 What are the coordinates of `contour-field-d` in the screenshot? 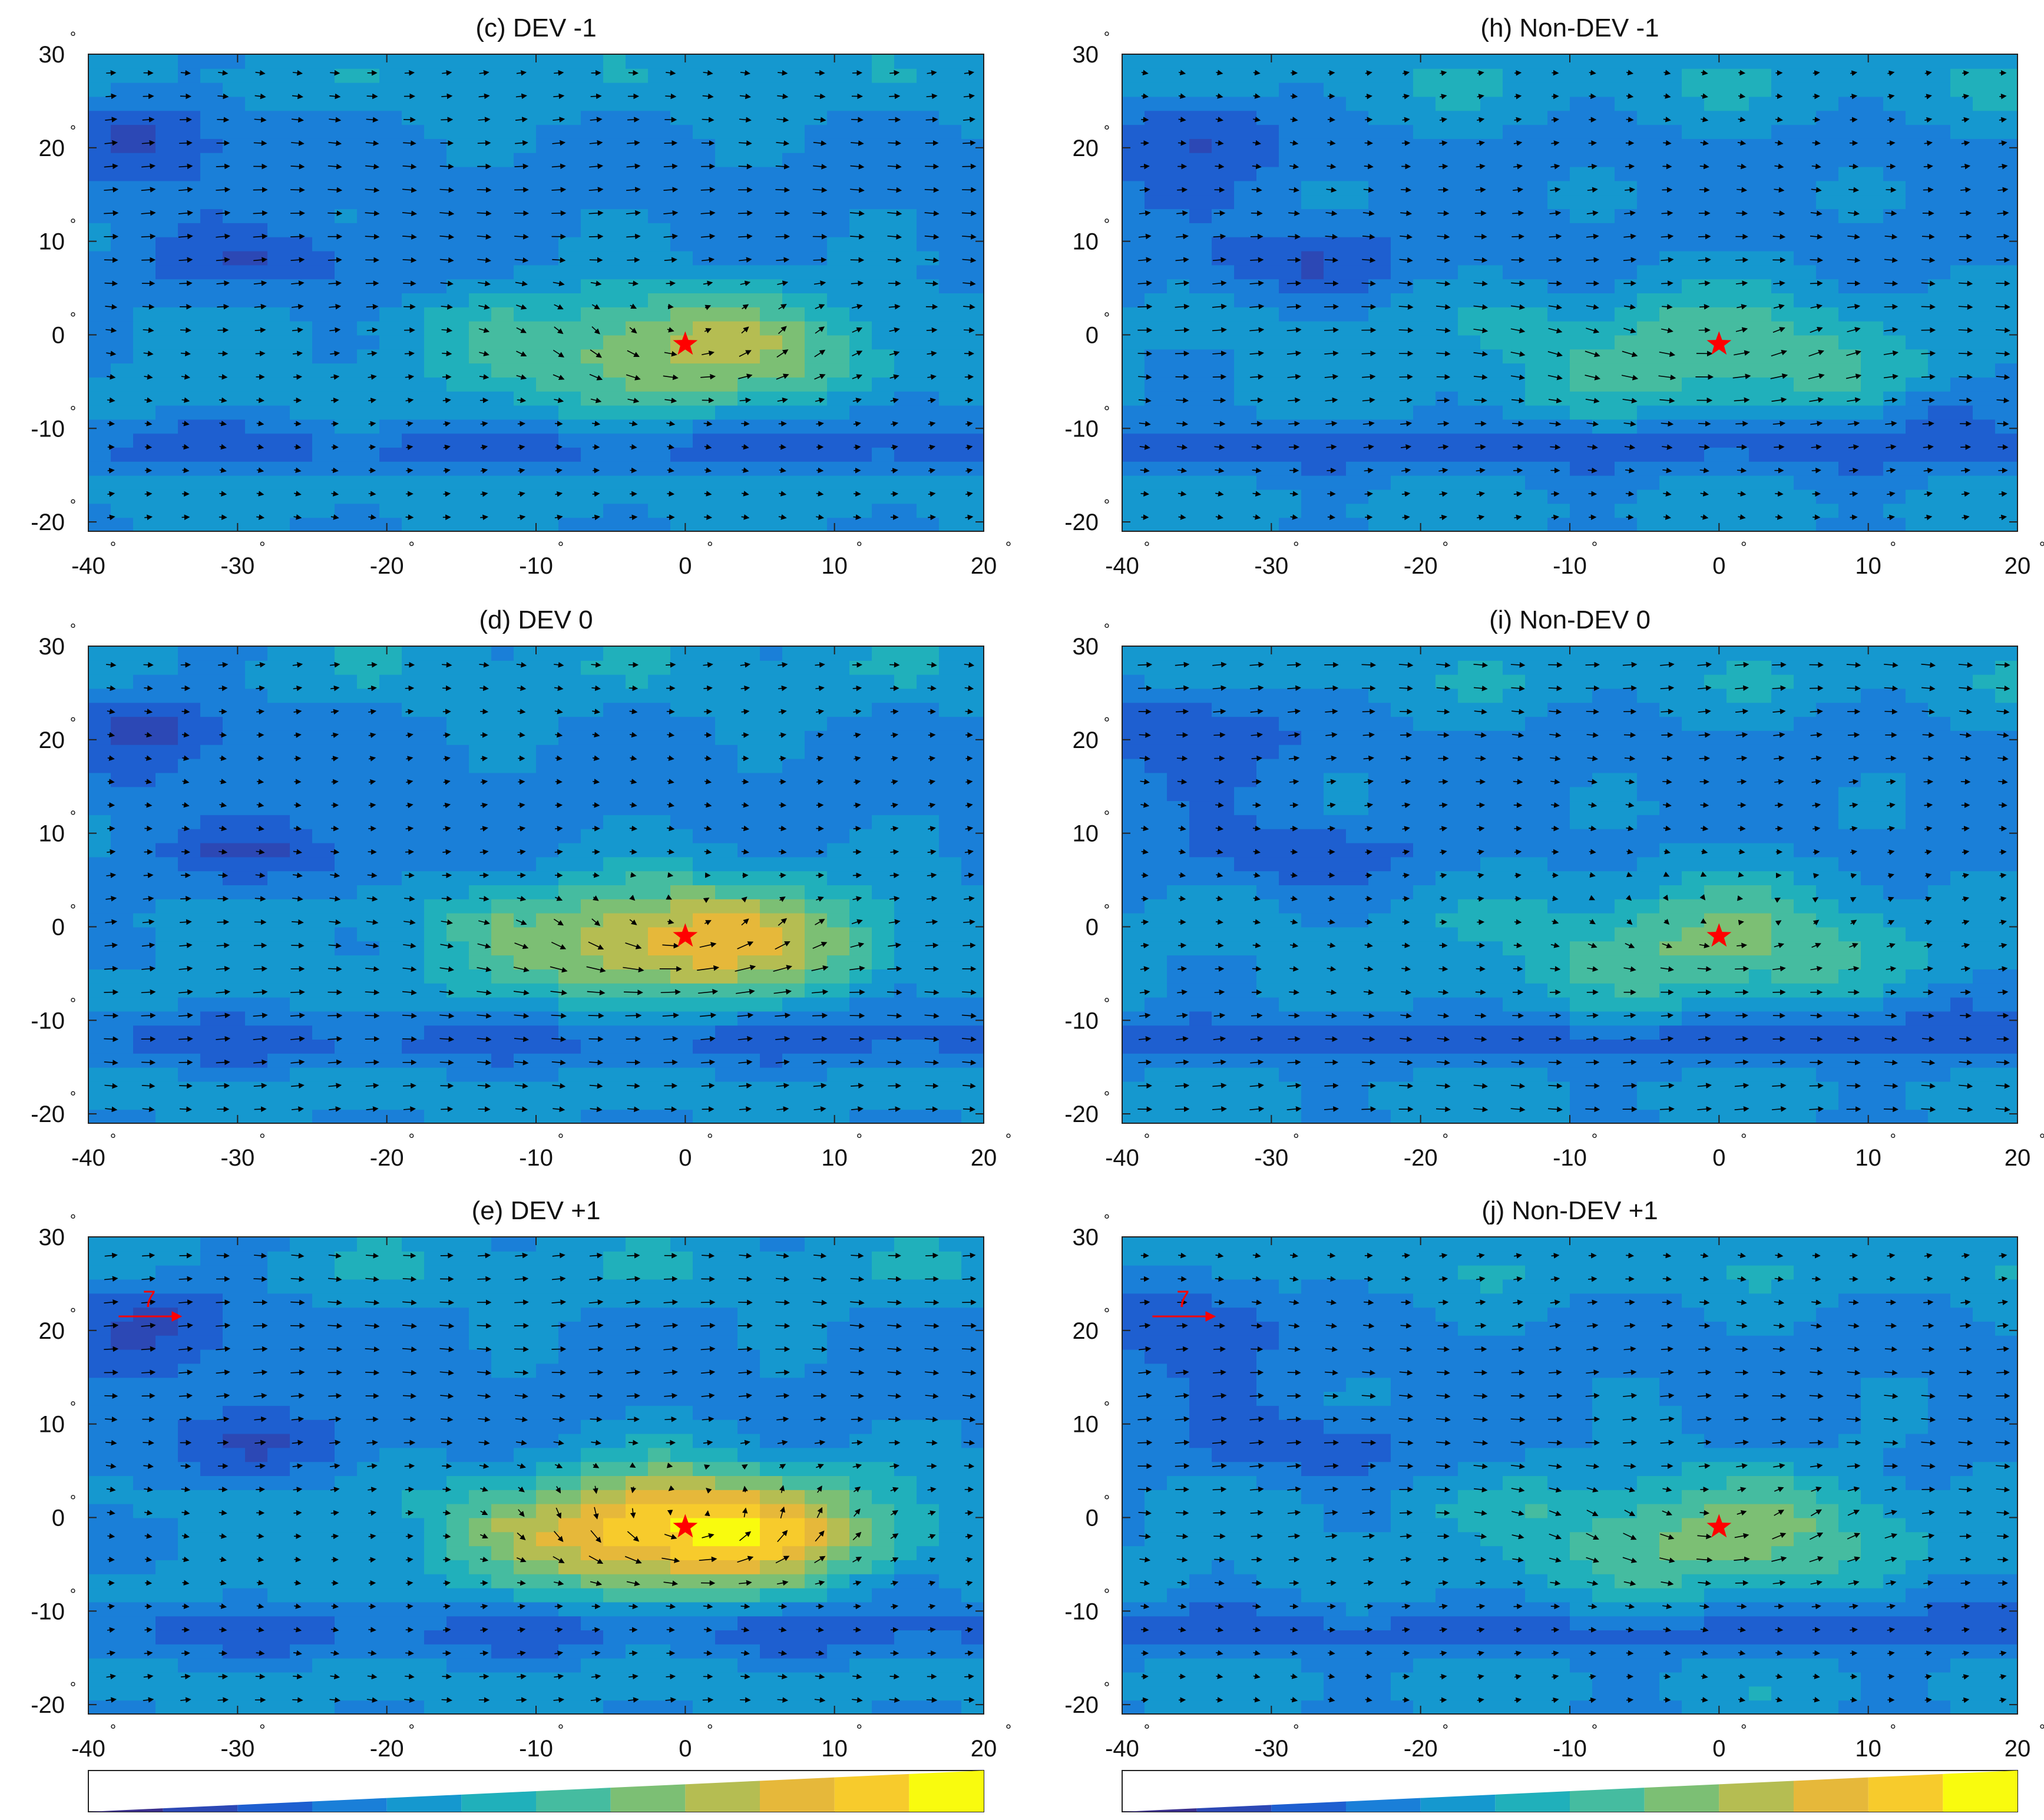 It's located at (536, 884).